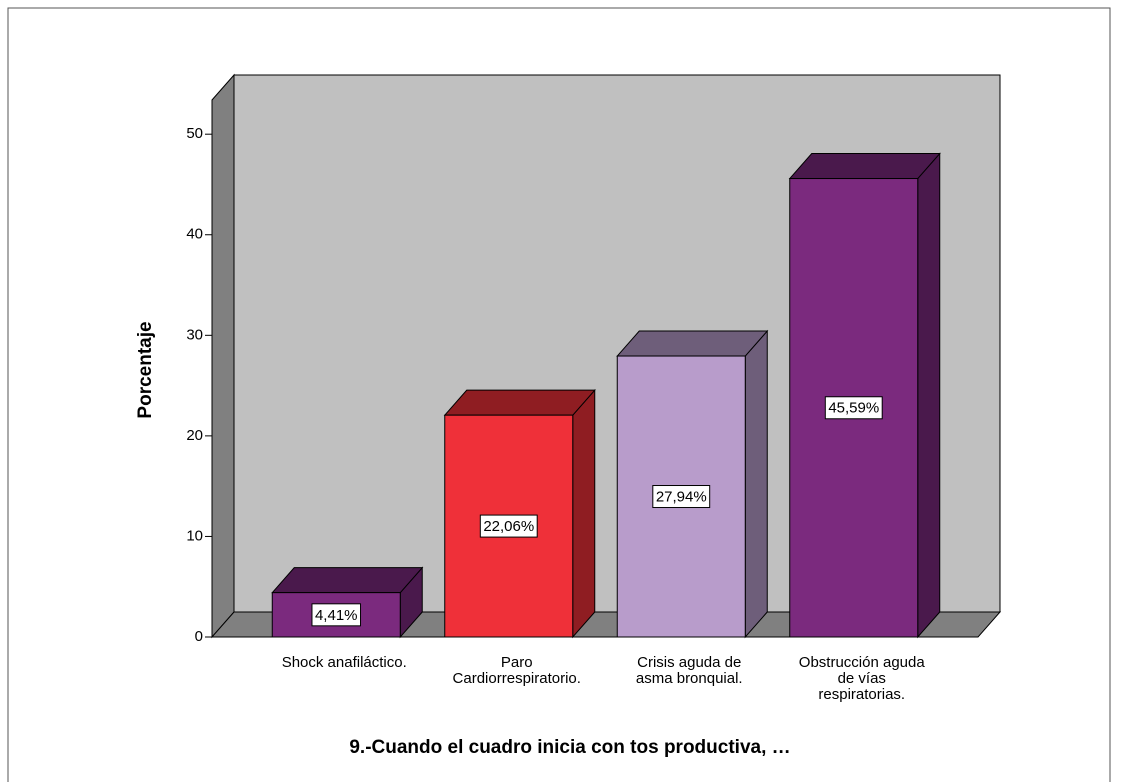 Image resolution: width=1121 pixels, height=782 pixels. What do you see at coordinates (199, 636) in the screenshot?
I see `y-tick-label: 0` at bounding box center [199, 636].